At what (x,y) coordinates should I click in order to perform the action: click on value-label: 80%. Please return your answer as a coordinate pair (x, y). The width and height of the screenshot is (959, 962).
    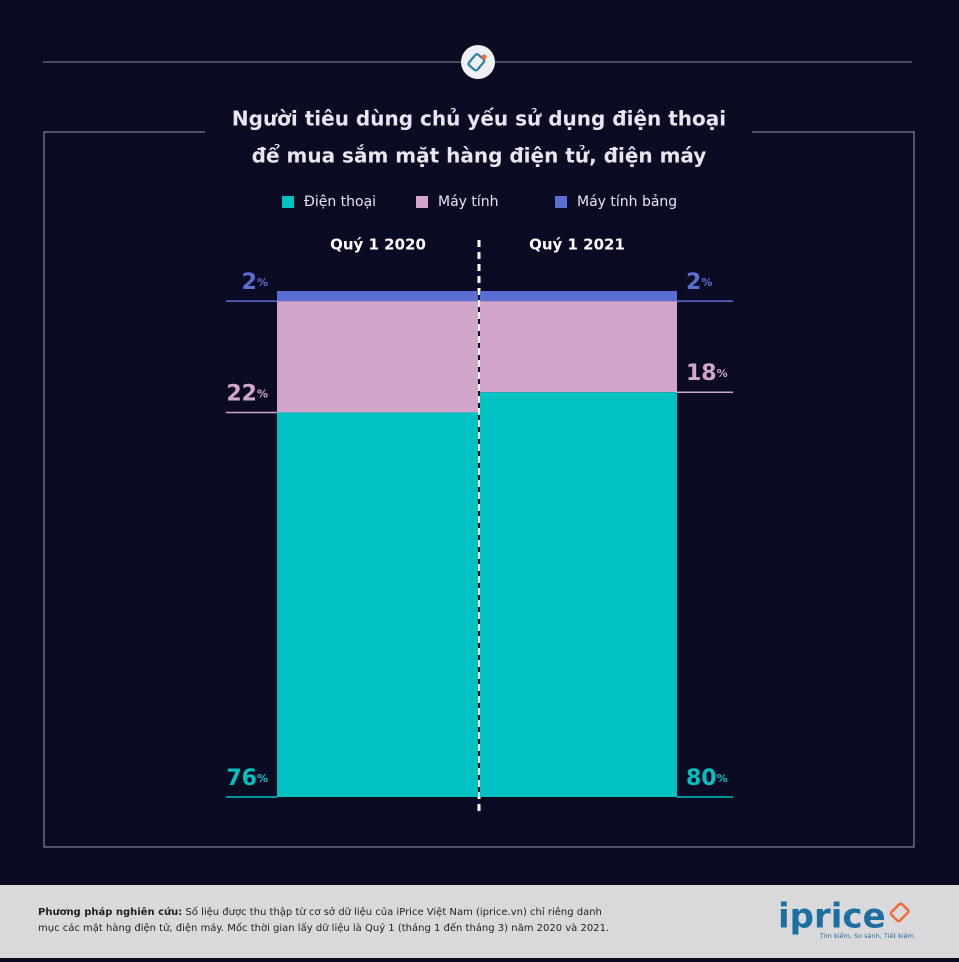
    Looking at the image, I should click on (707, 778).